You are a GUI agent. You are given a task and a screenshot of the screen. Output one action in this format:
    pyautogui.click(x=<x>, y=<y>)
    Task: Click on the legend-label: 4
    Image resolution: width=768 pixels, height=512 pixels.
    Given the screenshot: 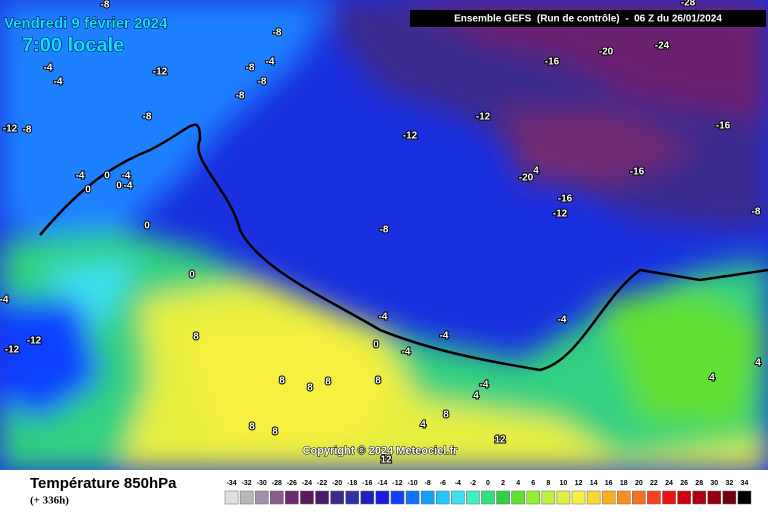 What is the action you would take?
    pyautogui.click(x=518, y=483)
    